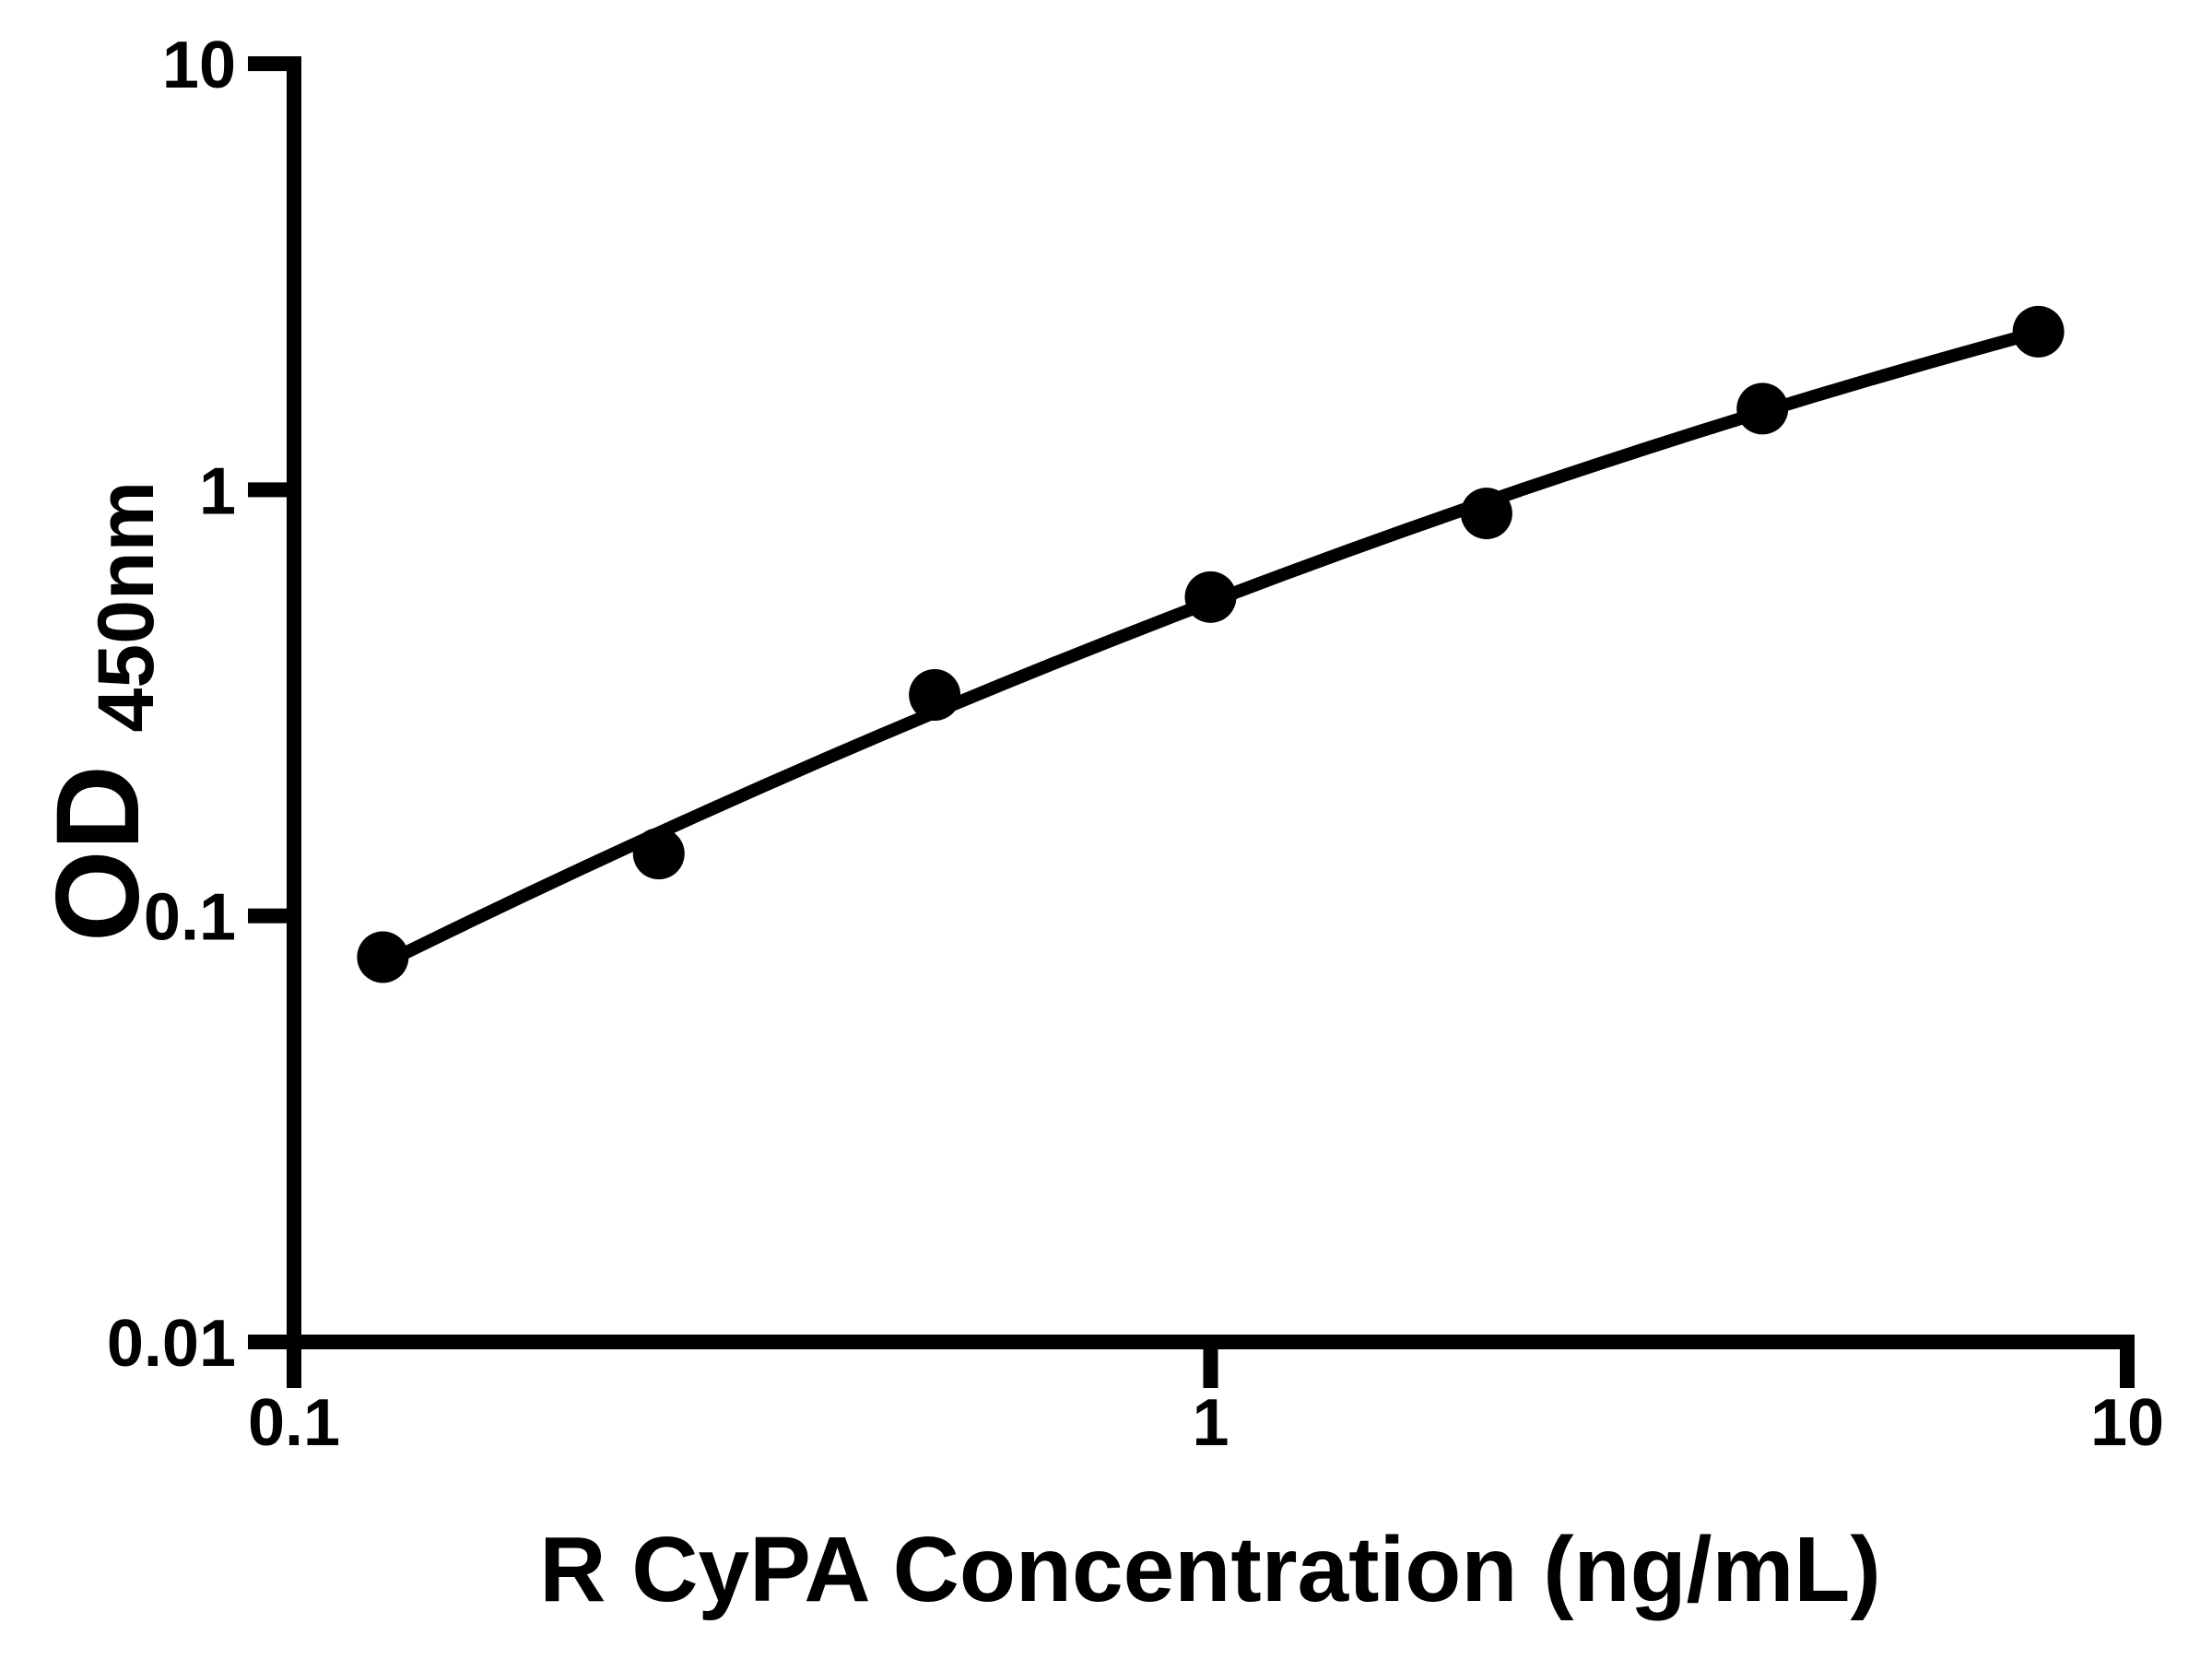 The height and width of the screenshot is (1659, 2212). Describe the element at coordinates (98, 853) in the screenshot. I see `y-axis-title-main: OD` at that location.